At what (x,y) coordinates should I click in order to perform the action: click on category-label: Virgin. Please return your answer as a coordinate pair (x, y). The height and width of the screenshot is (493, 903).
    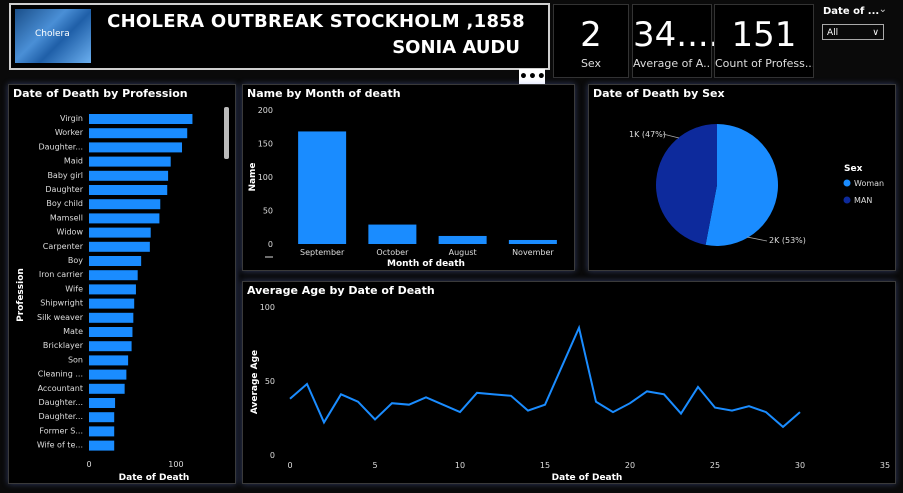
    Looking at the image, I should click on (71, 118).